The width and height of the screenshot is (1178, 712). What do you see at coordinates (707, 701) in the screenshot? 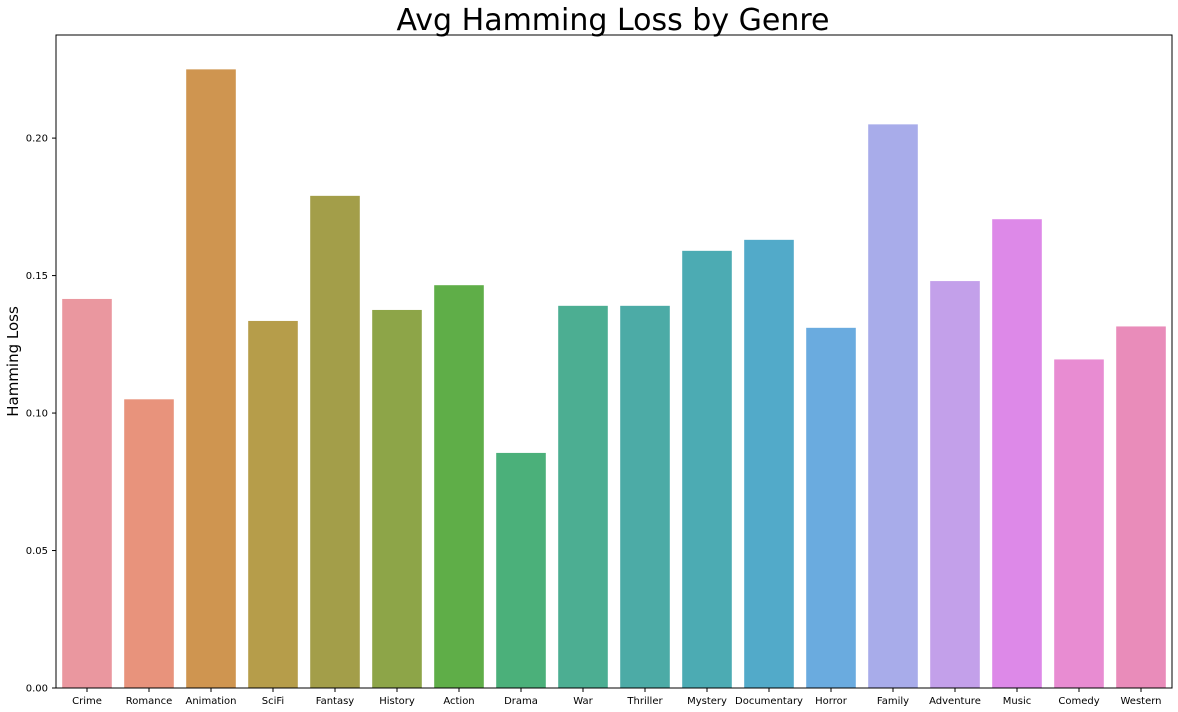
I see `x-tick-label: Mystery` at bounding box center [707, 701].